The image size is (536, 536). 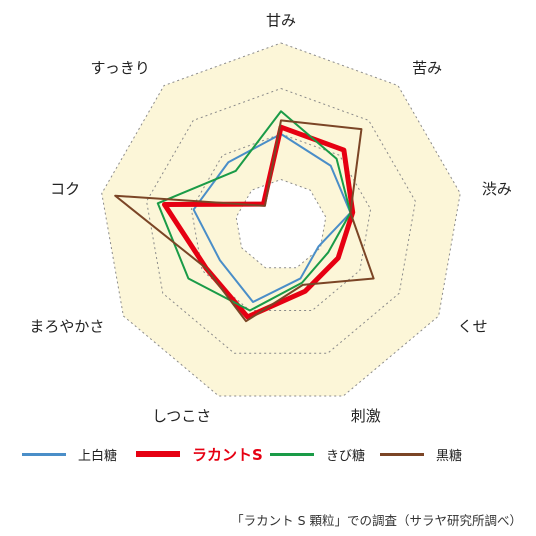 I want to click on axis-label-3: くせ, so click(x=473, y=327).